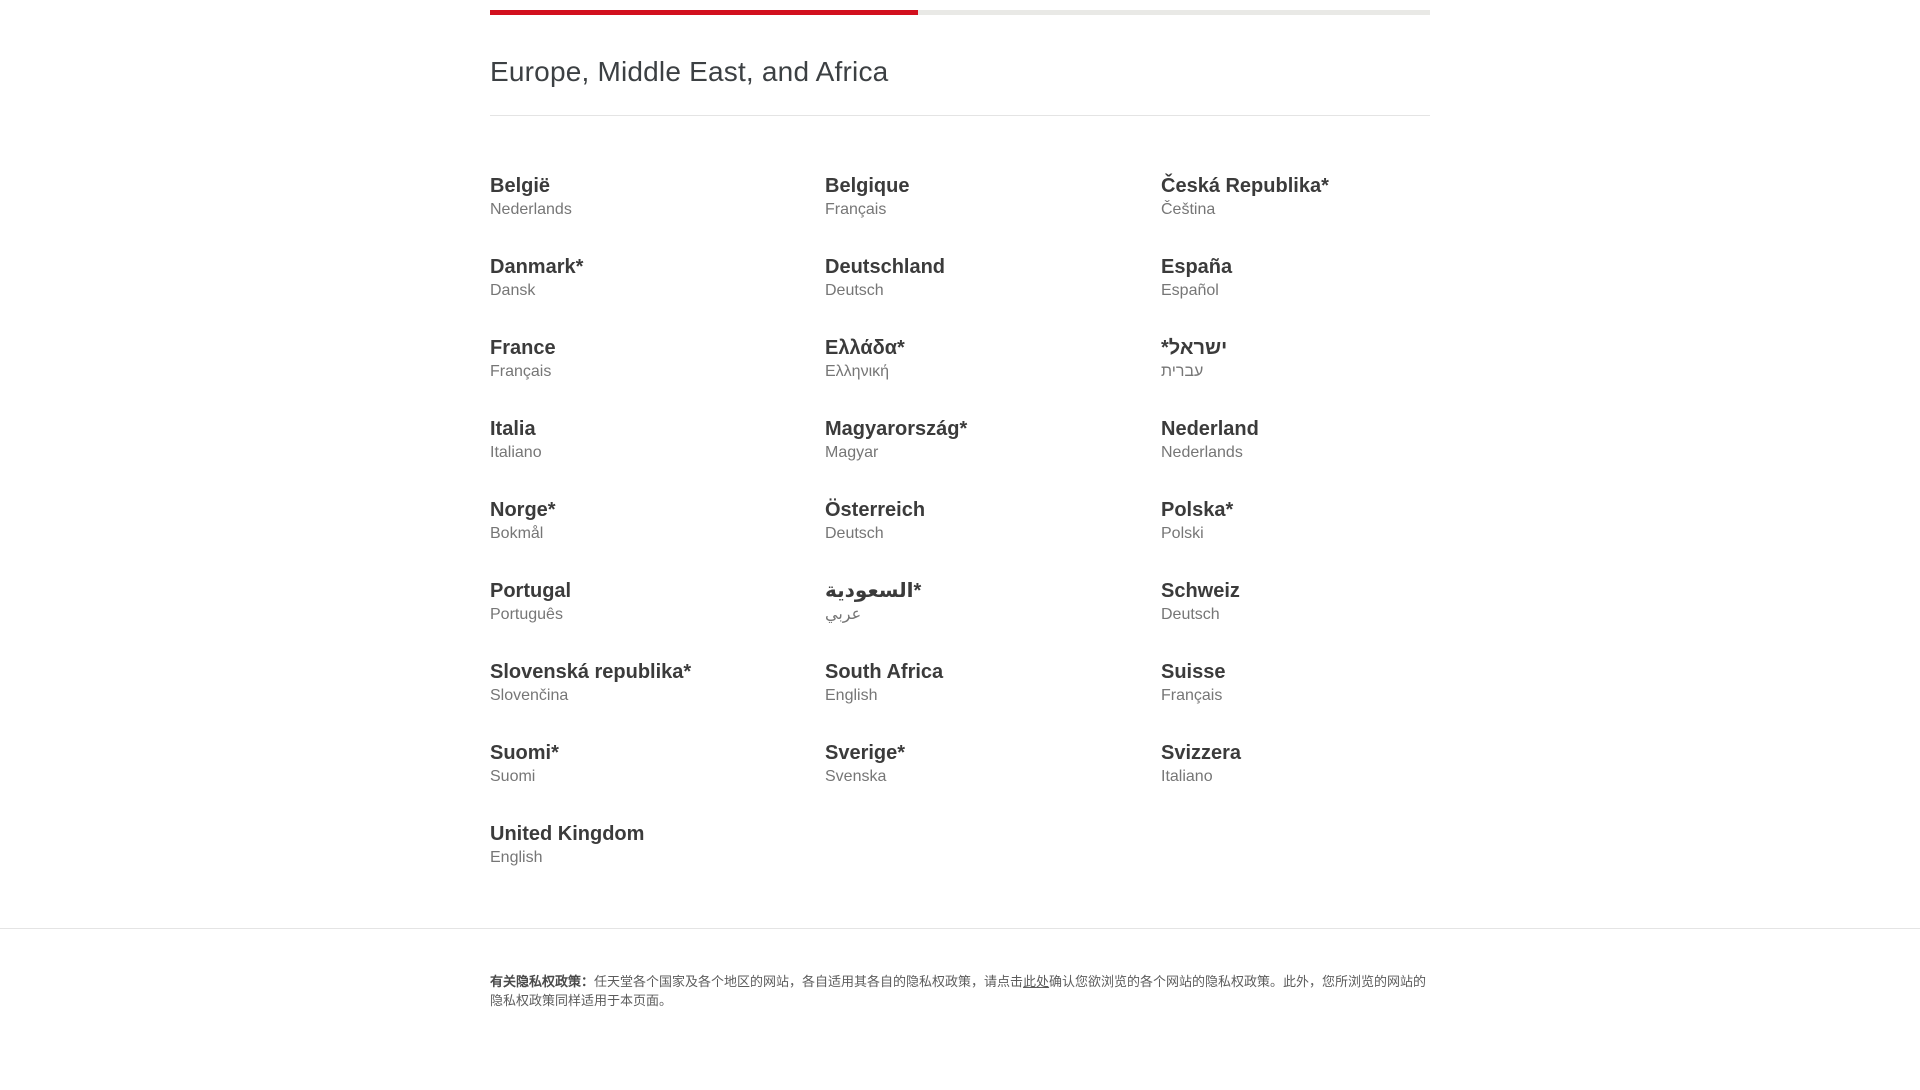  I want to click on country-name: Österreich, so click(875, 510).